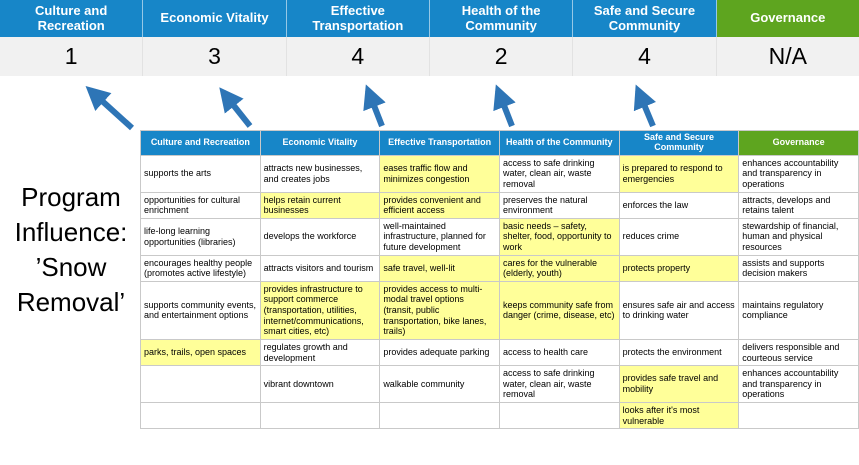  I want to click on category-header-culture-and-recreation: Culture and Recreation, so click(72, 18).